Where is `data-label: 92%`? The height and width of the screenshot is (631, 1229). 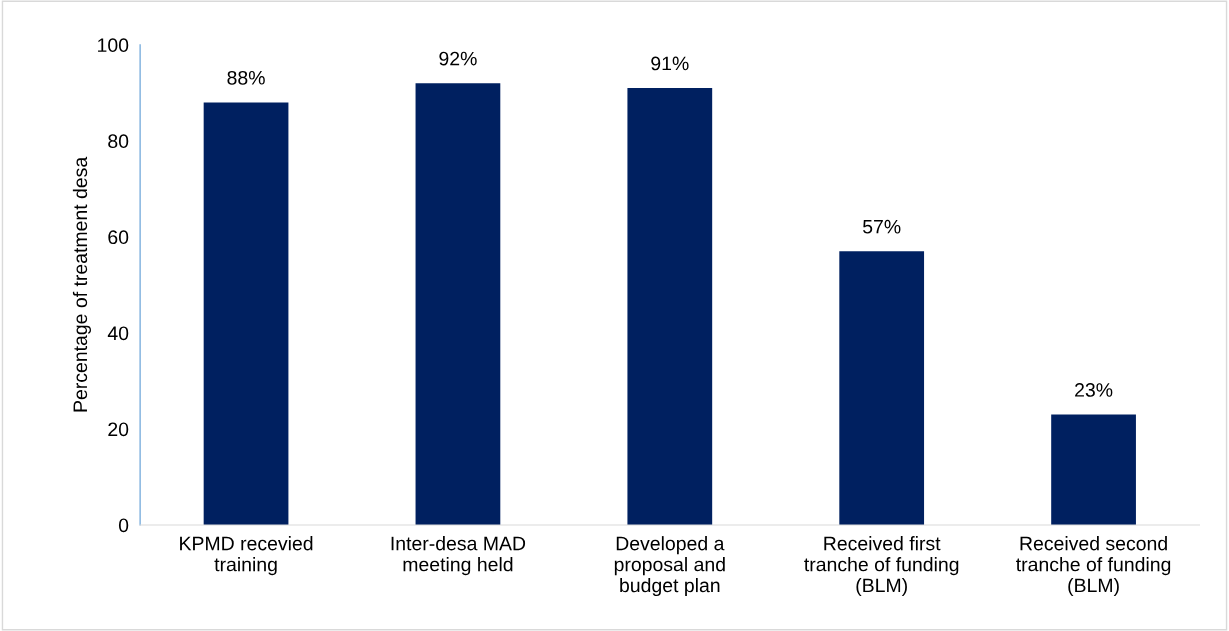 data-label: 92% is located at coordinates (458, 58).